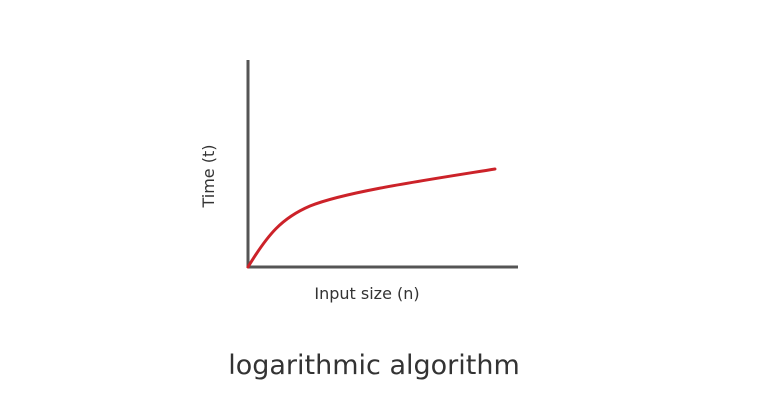 Image resolution: width=774 pixels, height=419 pixels. What do you see at coordinates (371, 218) in the screenshot?
I see `logarithmic-curve` at bounding box center [371, 218].